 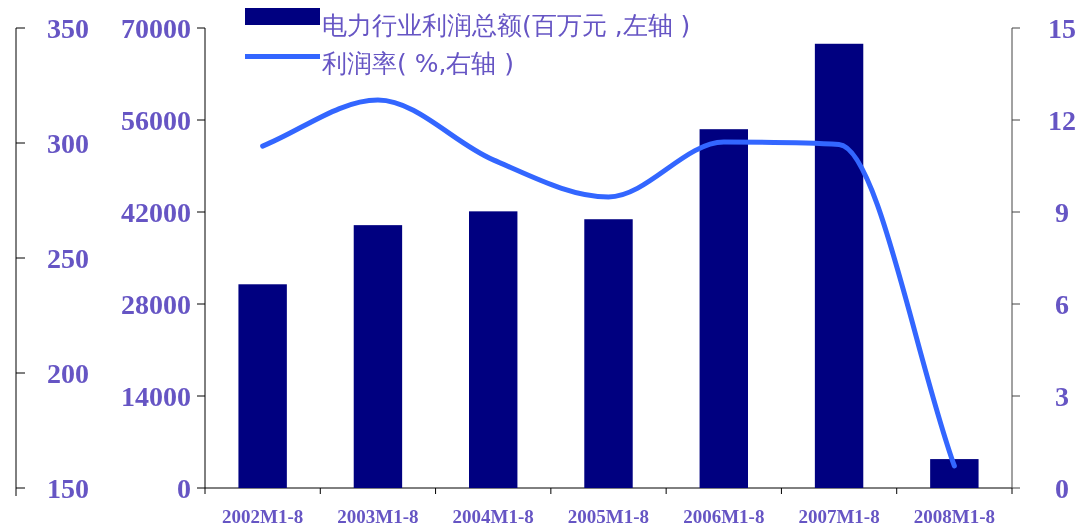 I want to click on x-tick-label: 2002M1-8, so click(x=263, y=516).